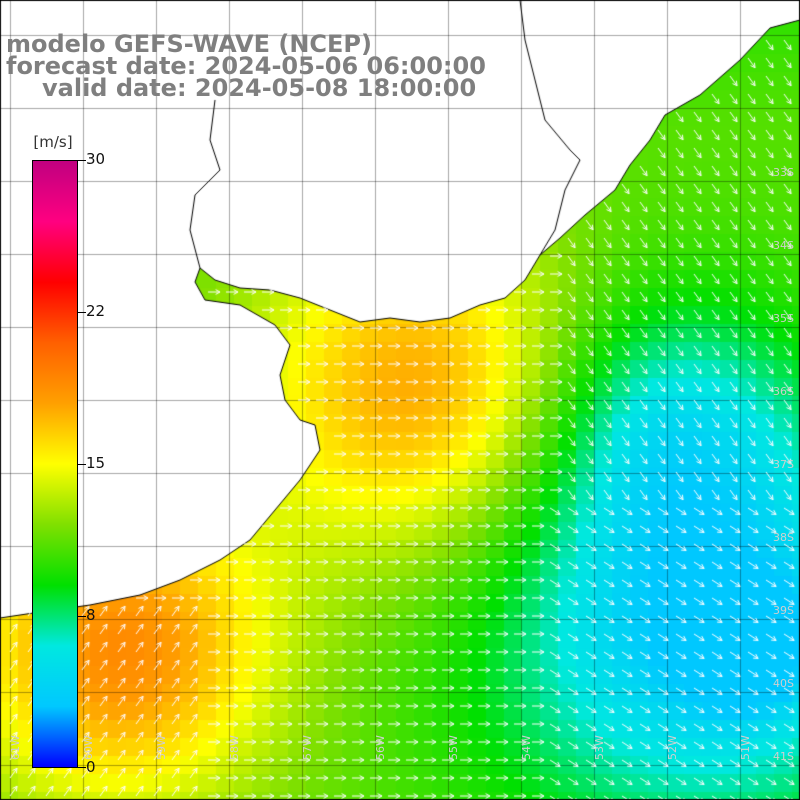 This screenshot has height=800, width=800. What do you see at coordinates (189, 44) in the screenshot?
I see `model-title: modelo GEFS-WAVE (NCEP)` at bounding box center [189, 44].